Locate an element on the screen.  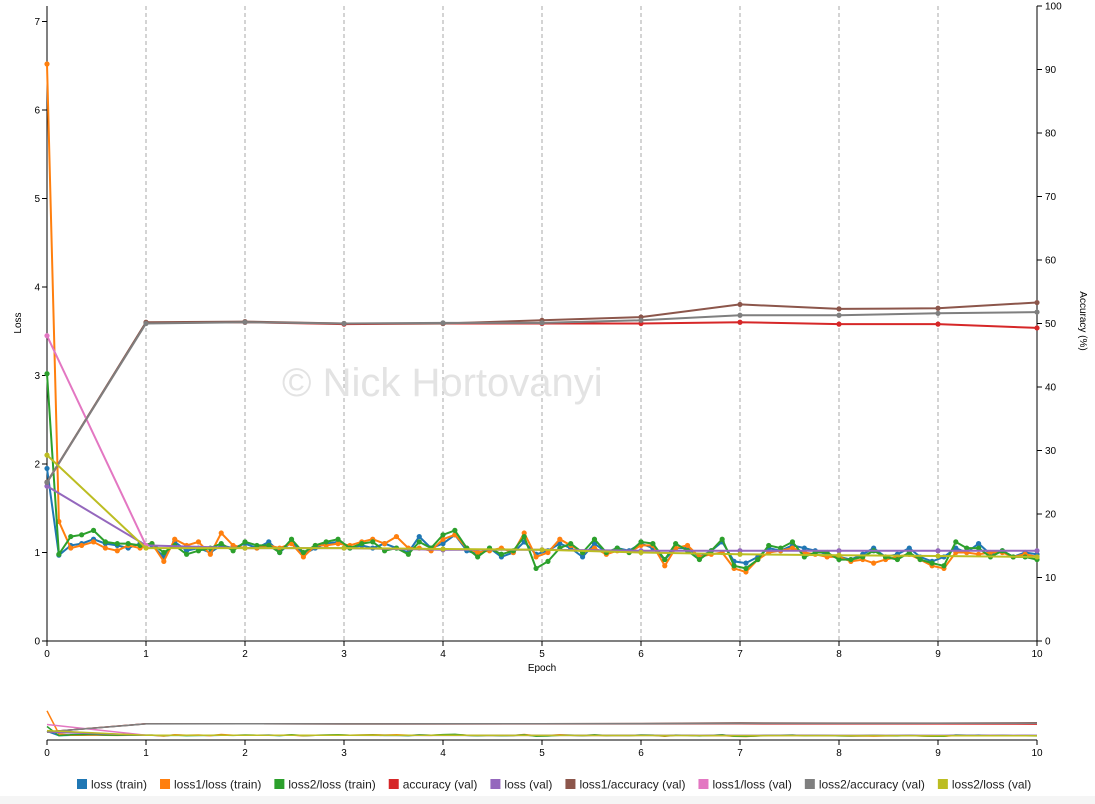
left-tick-label: 0 is located at coordinates (37, 642).